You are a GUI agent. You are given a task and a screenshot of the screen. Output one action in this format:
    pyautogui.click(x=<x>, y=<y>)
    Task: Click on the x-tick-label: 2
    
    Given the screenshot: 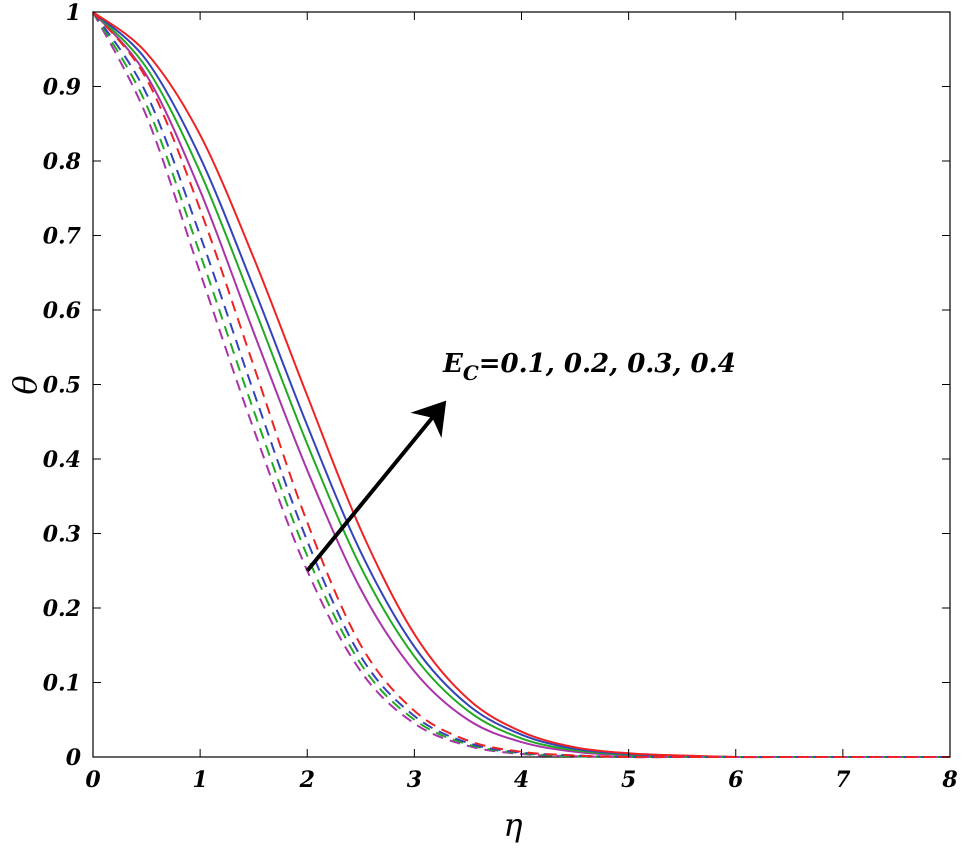 What is the action you would take?
    pyautogui.click(x=307, y=780)
    